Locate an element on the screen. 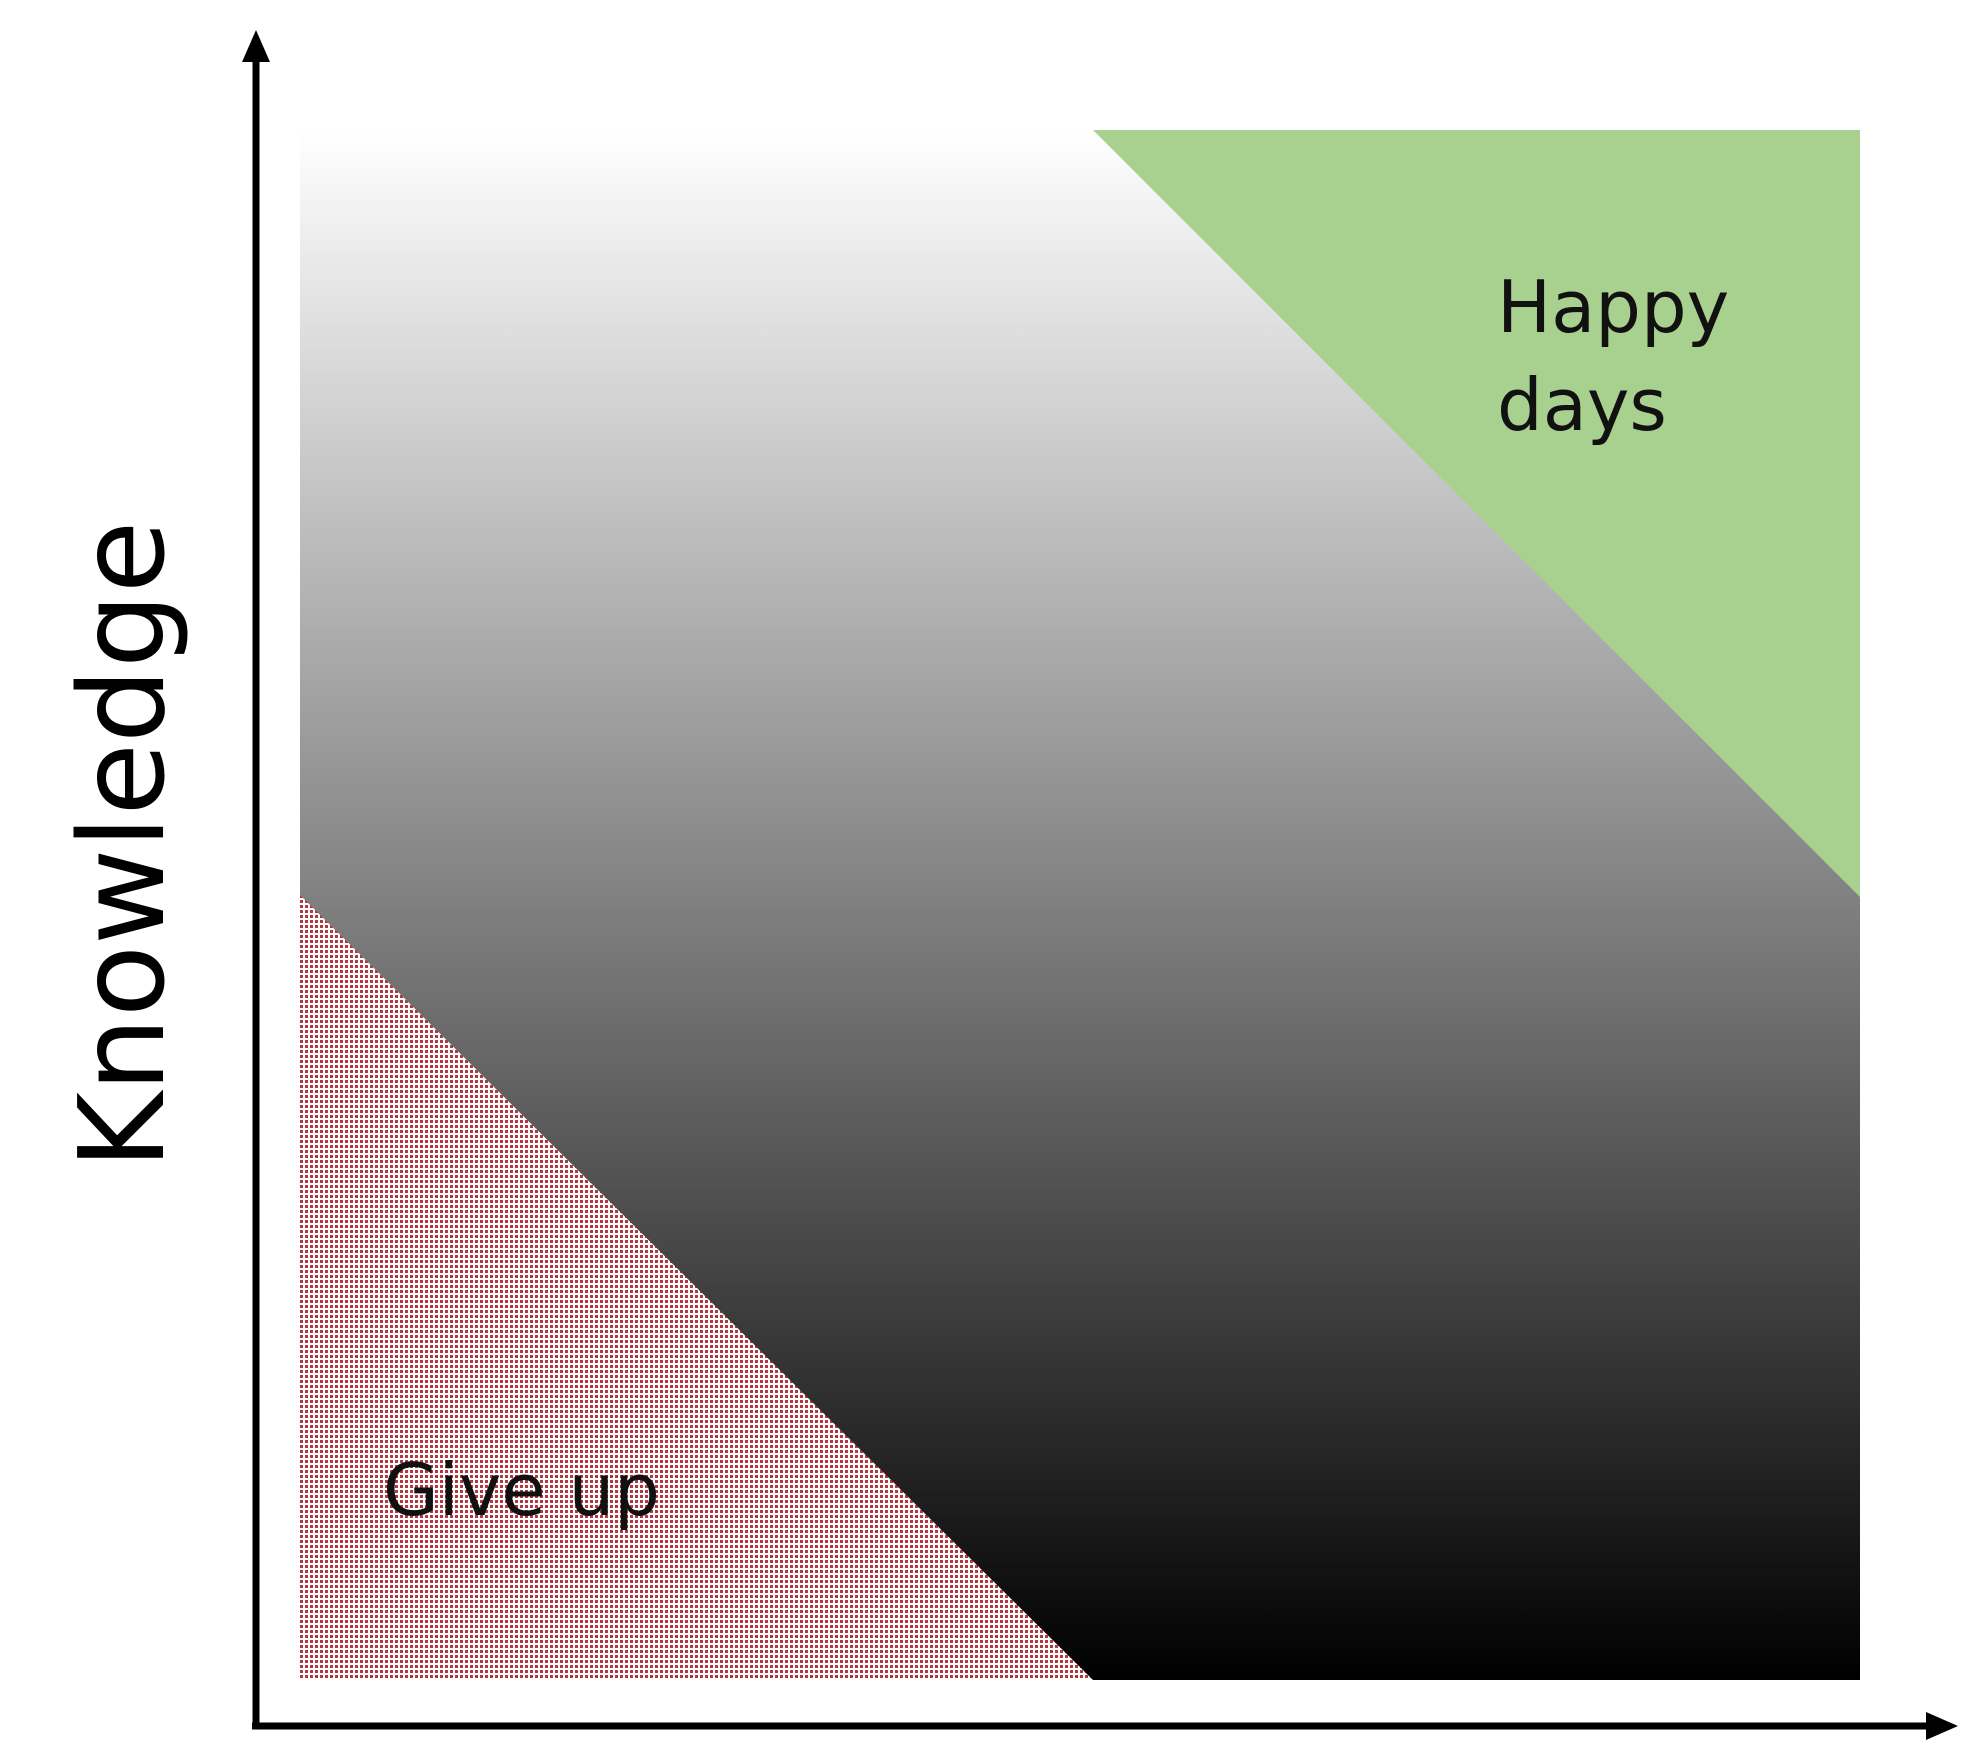 This screenshot has height=1748, width=1974. happy-days-label-line1: Happy is located at coordinates (1613, 307).